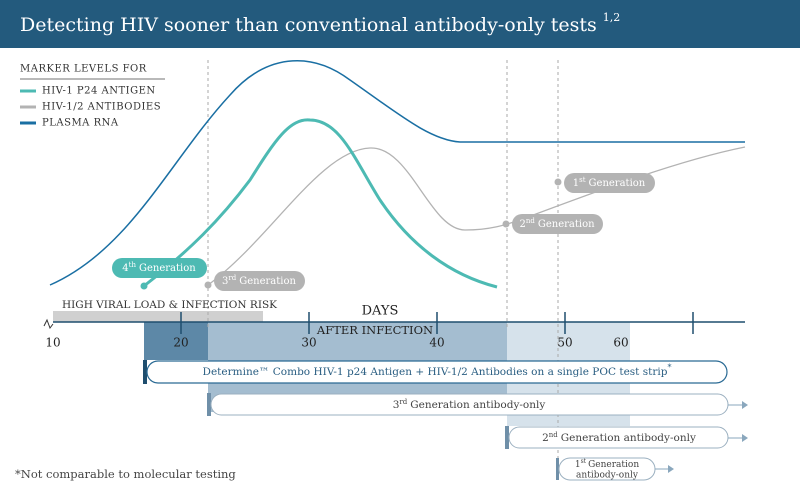 The height and width of the screenshot is (490, 800). I want to click on legend-item: HIV-1 P24 ANTIGEN, so click(99, 91).